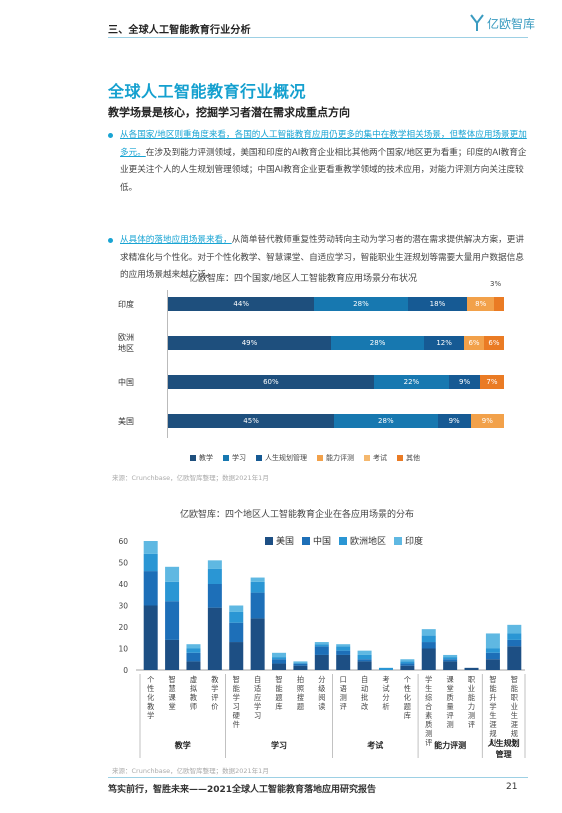  I want to click on chart2-legend: 美国 中国 欧洲地区 印度, so click(344, 540).